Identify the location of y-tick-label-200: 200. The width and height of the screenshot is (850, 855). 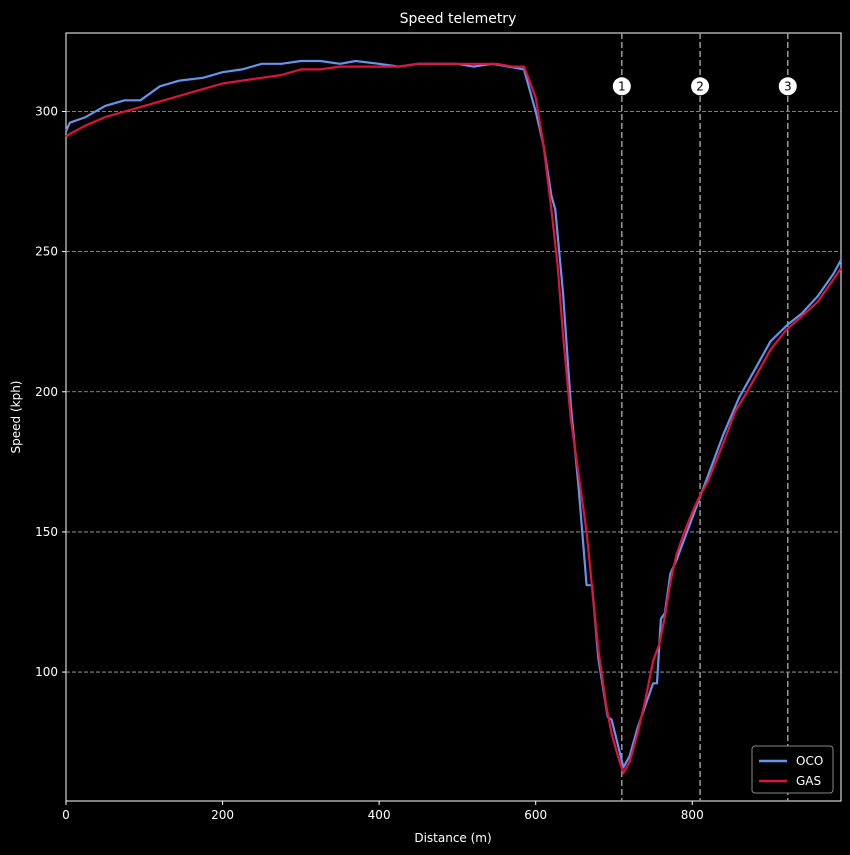
(46, 392).